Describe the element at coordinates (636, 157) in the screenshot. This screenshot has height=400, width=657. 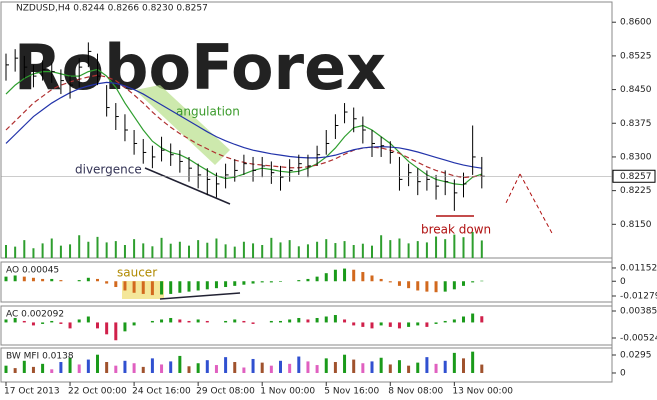
I see `y-tick-label: 0.8300` at that location.